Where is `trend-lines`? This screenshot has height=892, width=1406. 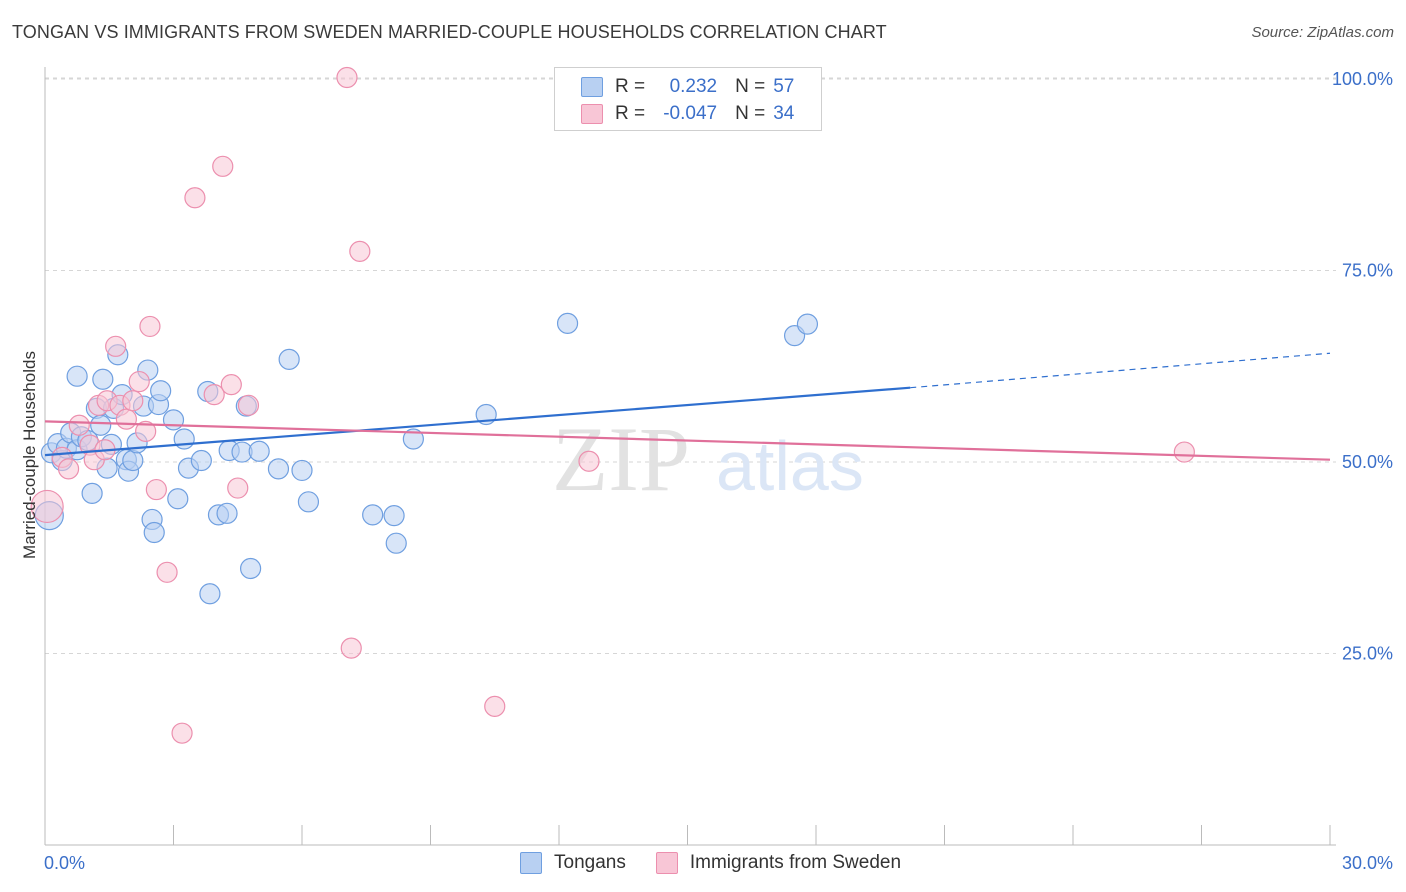
trend-lines is located at coordinates (687, 406).